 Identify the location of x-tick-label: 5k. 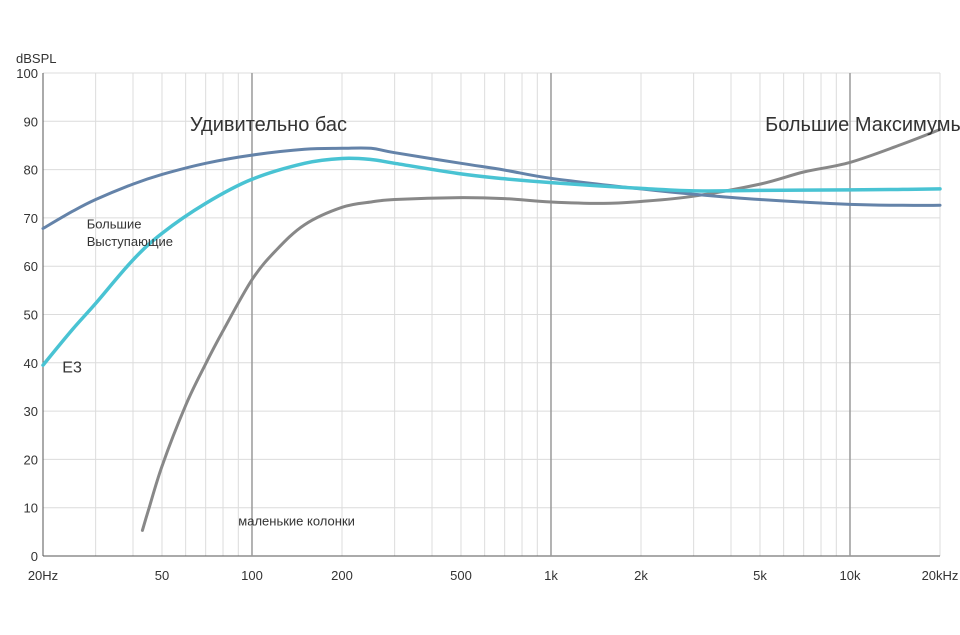
(760, 575).